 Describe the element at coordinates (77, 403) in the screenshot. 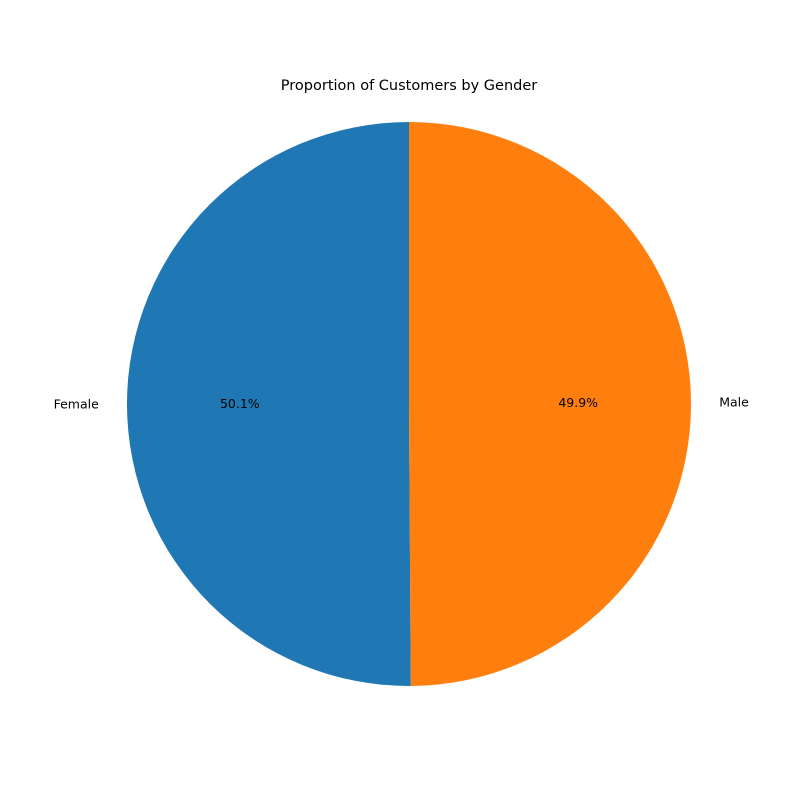

I see `slice-label-female: Female` at that location.